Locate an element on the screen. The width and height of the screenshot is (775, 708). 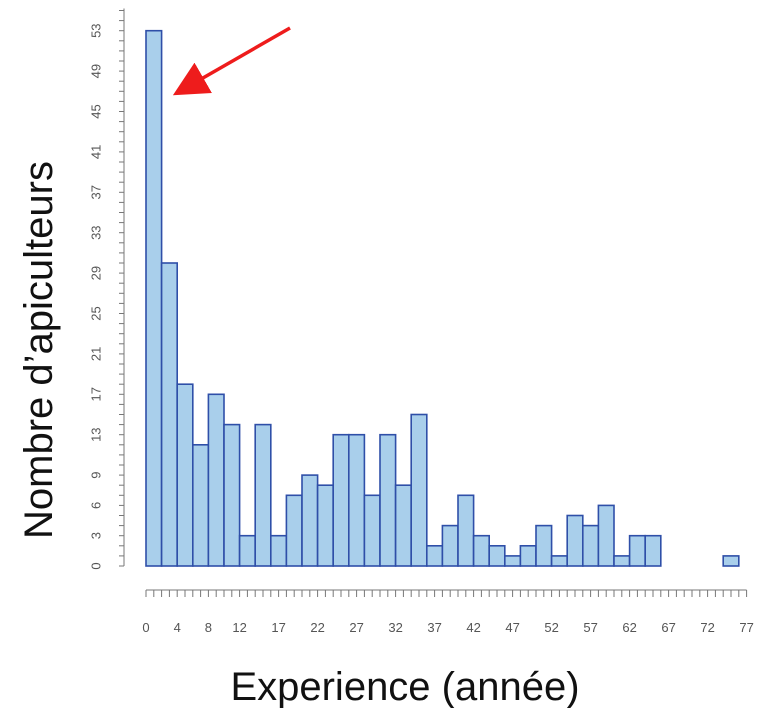
x-tick-label: 77 is located at coordinates (746, 627).